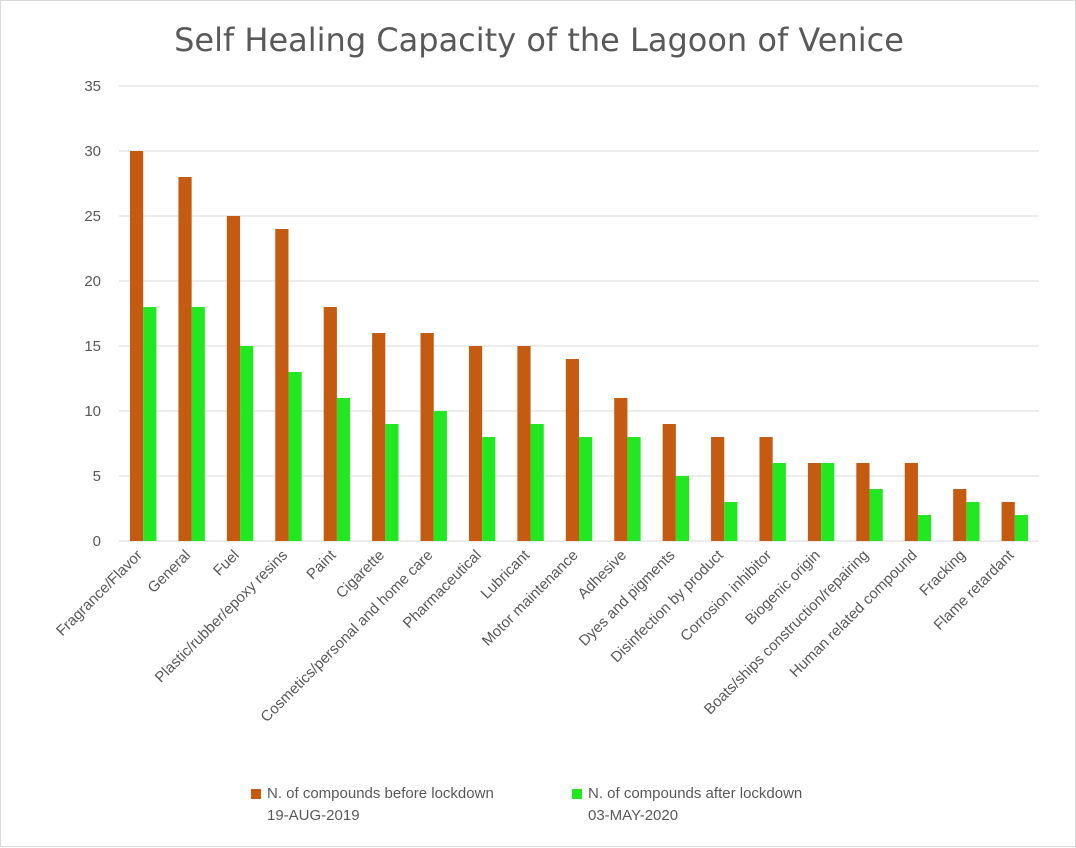 Image resolution: width=1076 pixels, height=848 pixels. I want to click on y-tick-label: 20, so click(92, 281).